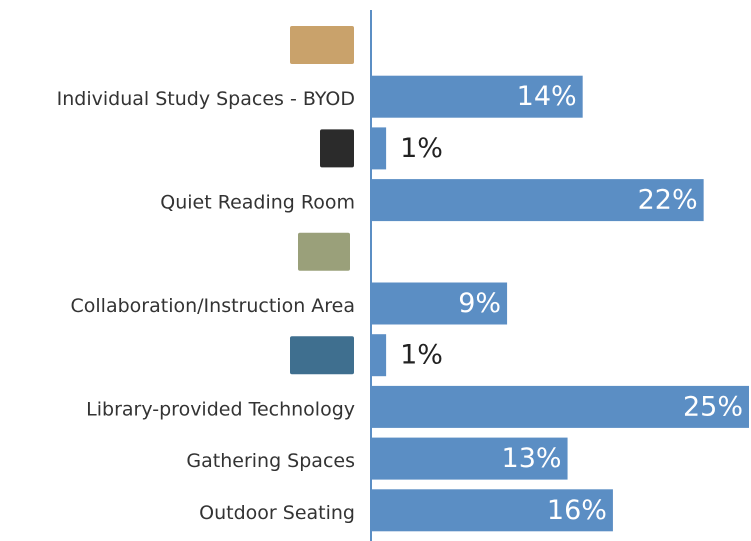 This screenshot has width=751, height=541. I want to click on data-label: 16%, so click(577, 510).